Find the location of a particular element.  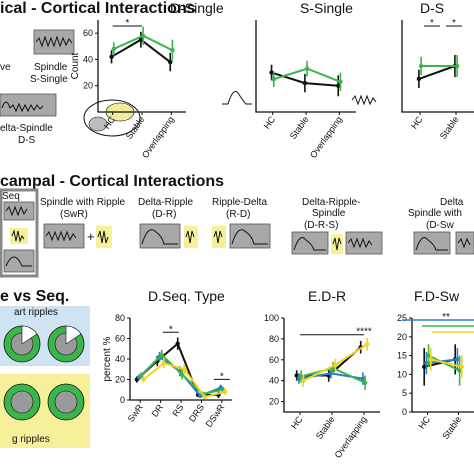

x-tick-label: Stable is located at coordinates (299, 127).